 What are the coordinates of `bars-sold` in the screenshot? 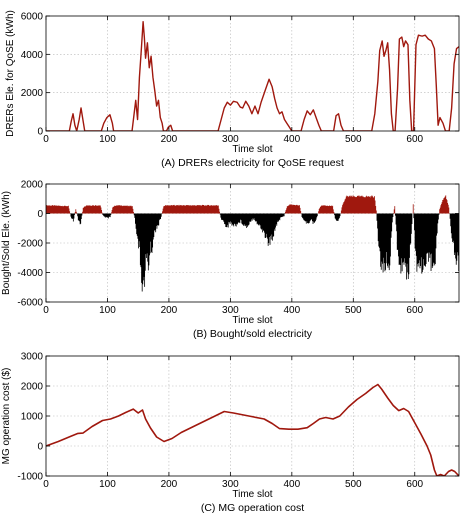 It's located at (264, 252).